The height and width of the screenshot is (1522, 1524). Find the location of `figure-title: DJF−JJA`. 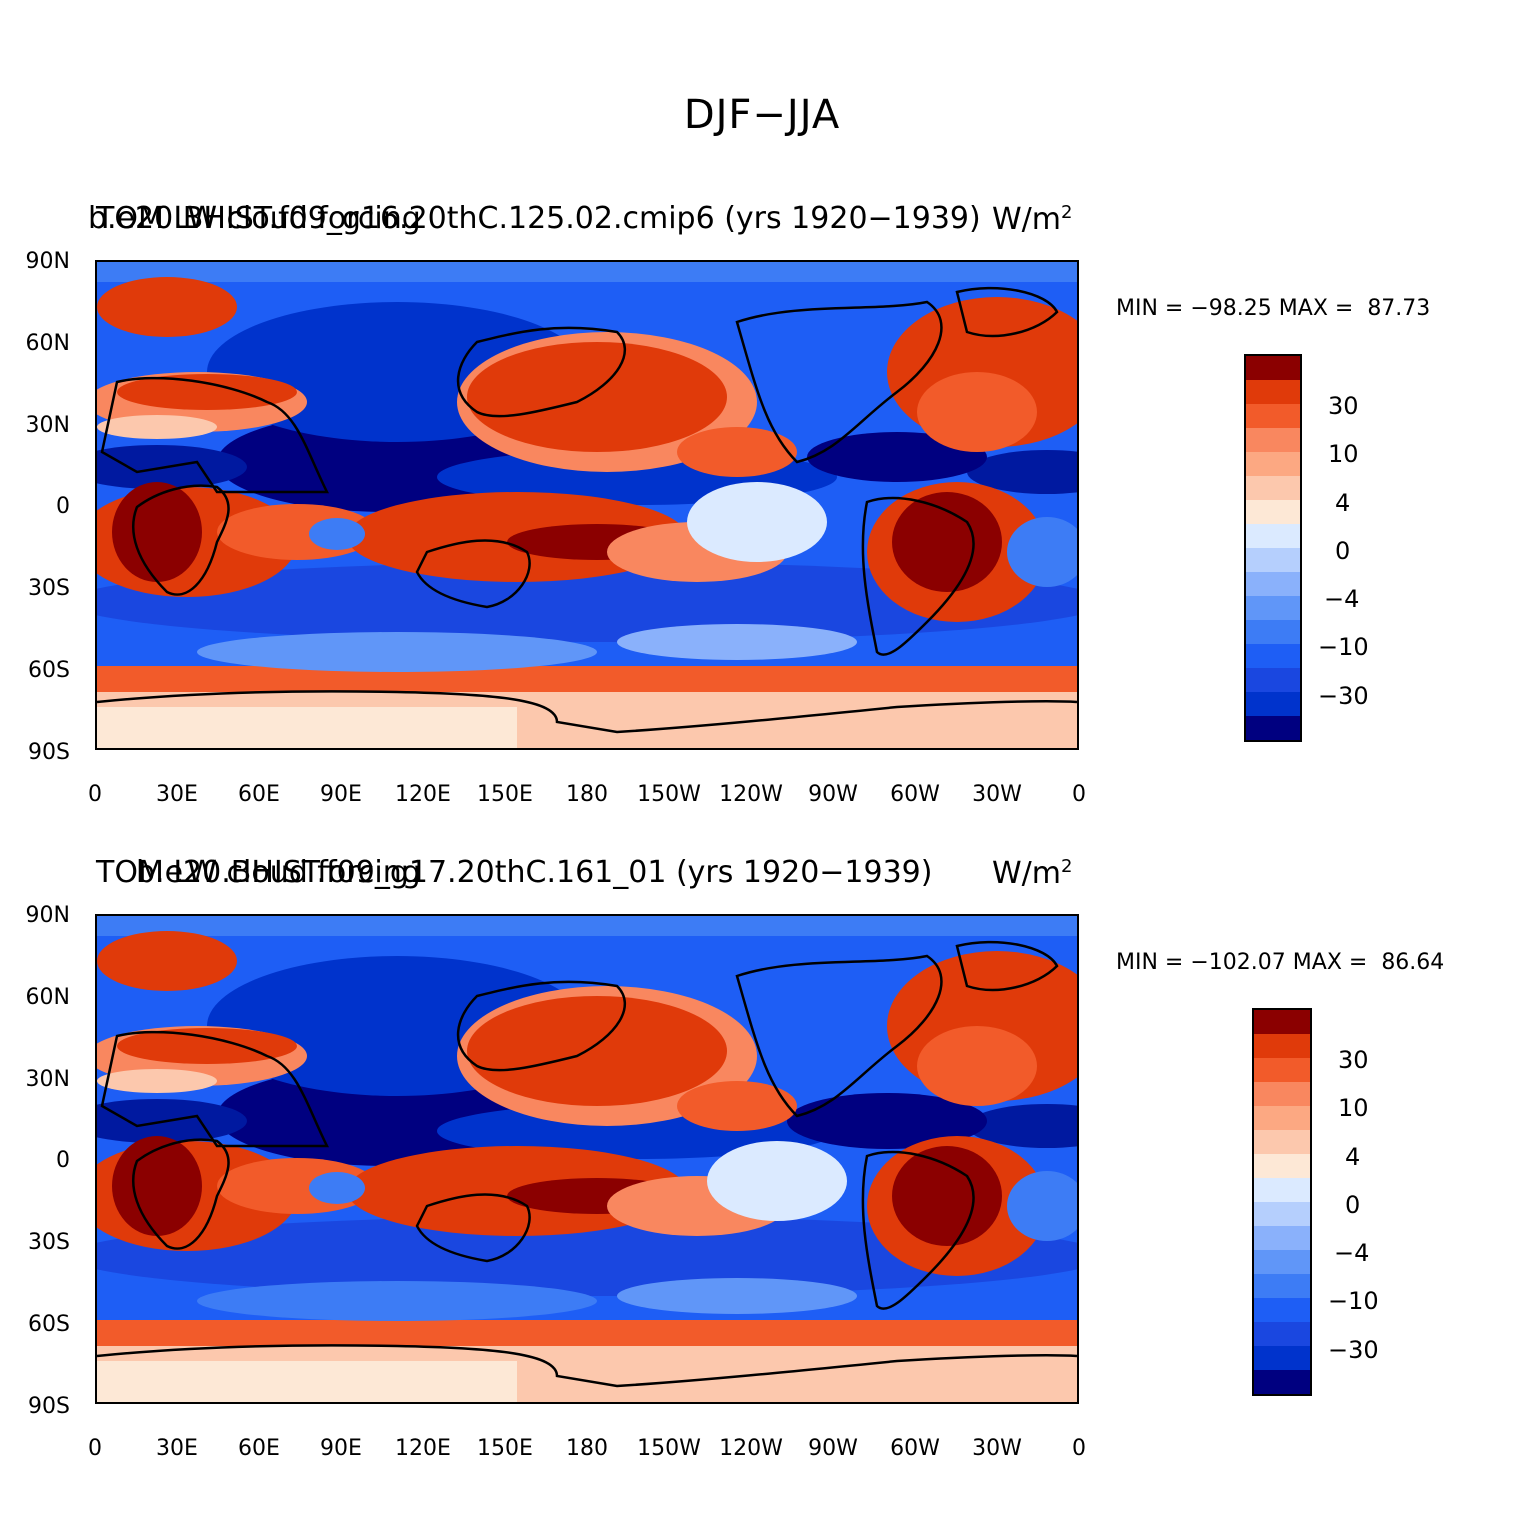

figure-title: DJF−JJA is located at coordinates (762, 115).